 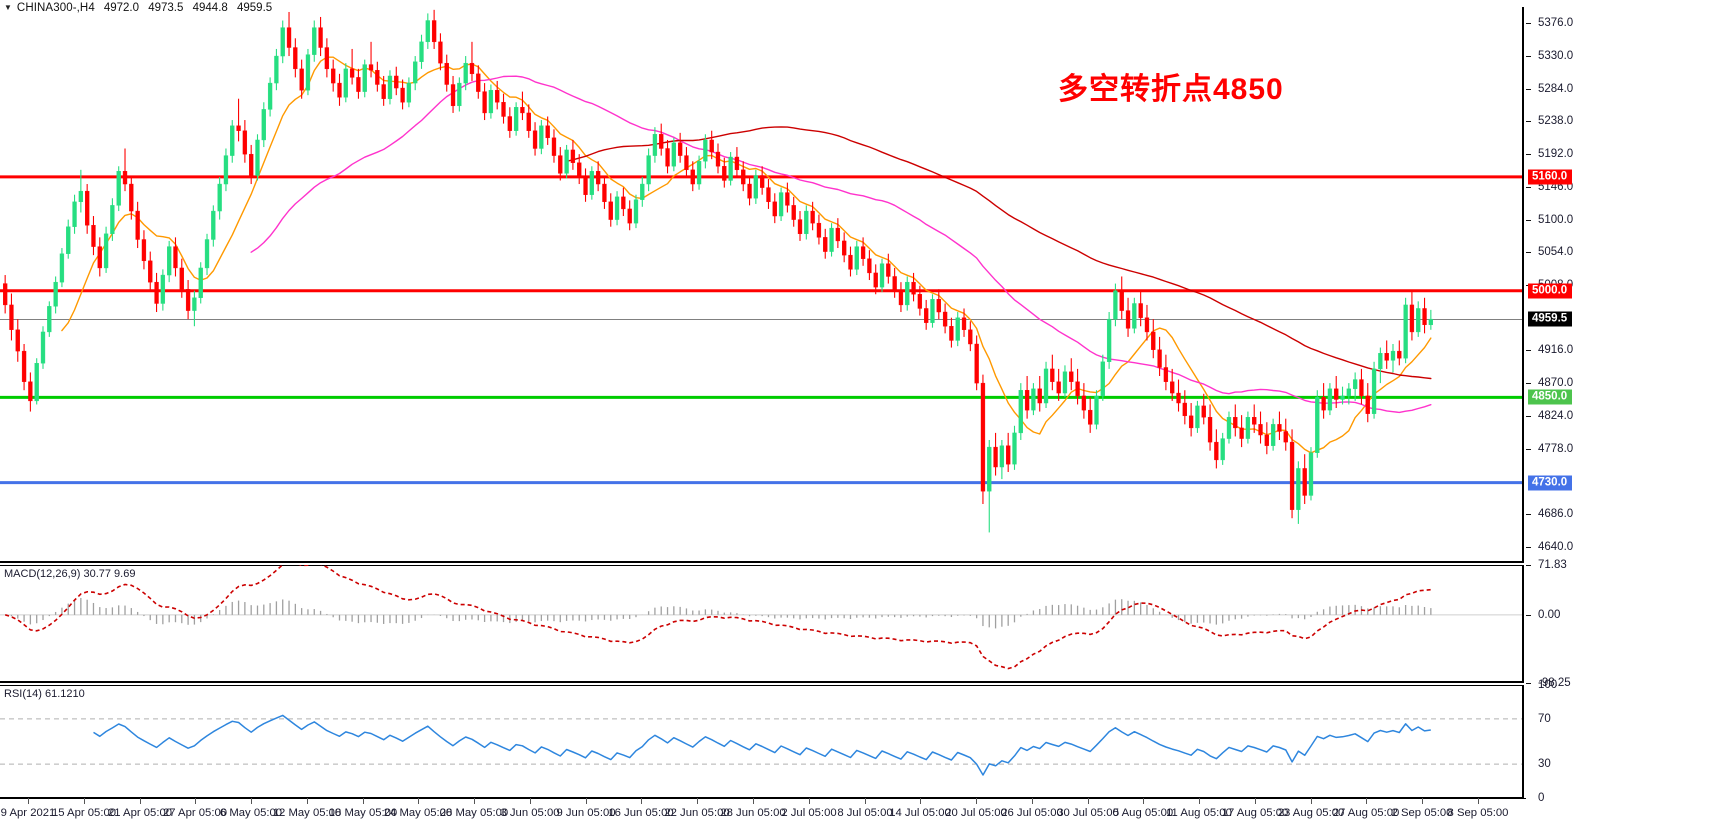 What do you see at coordinates (1255, 813) in the screenshot?
I see `time-axis-label: 17 Aug 05:00` at bounding box center [1255, 813].